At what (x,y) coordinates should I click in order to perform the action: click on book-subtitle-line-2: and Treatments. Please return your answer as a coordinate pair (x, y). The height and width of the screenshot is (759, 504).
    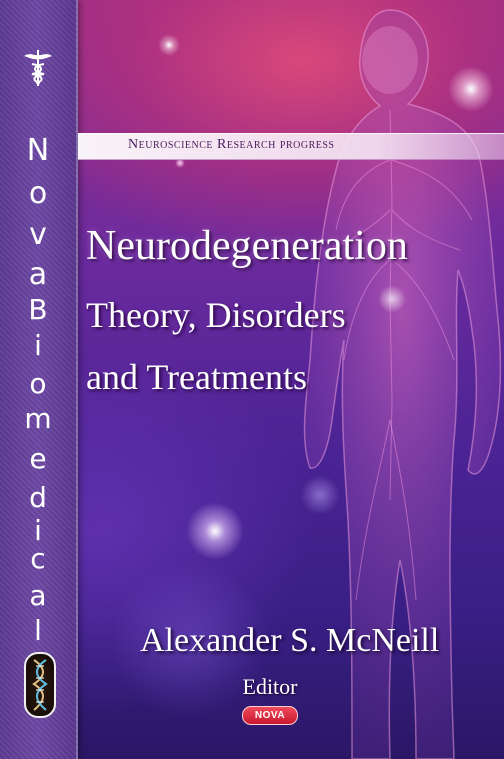
    Looking at the image, I should click on (196, 377).